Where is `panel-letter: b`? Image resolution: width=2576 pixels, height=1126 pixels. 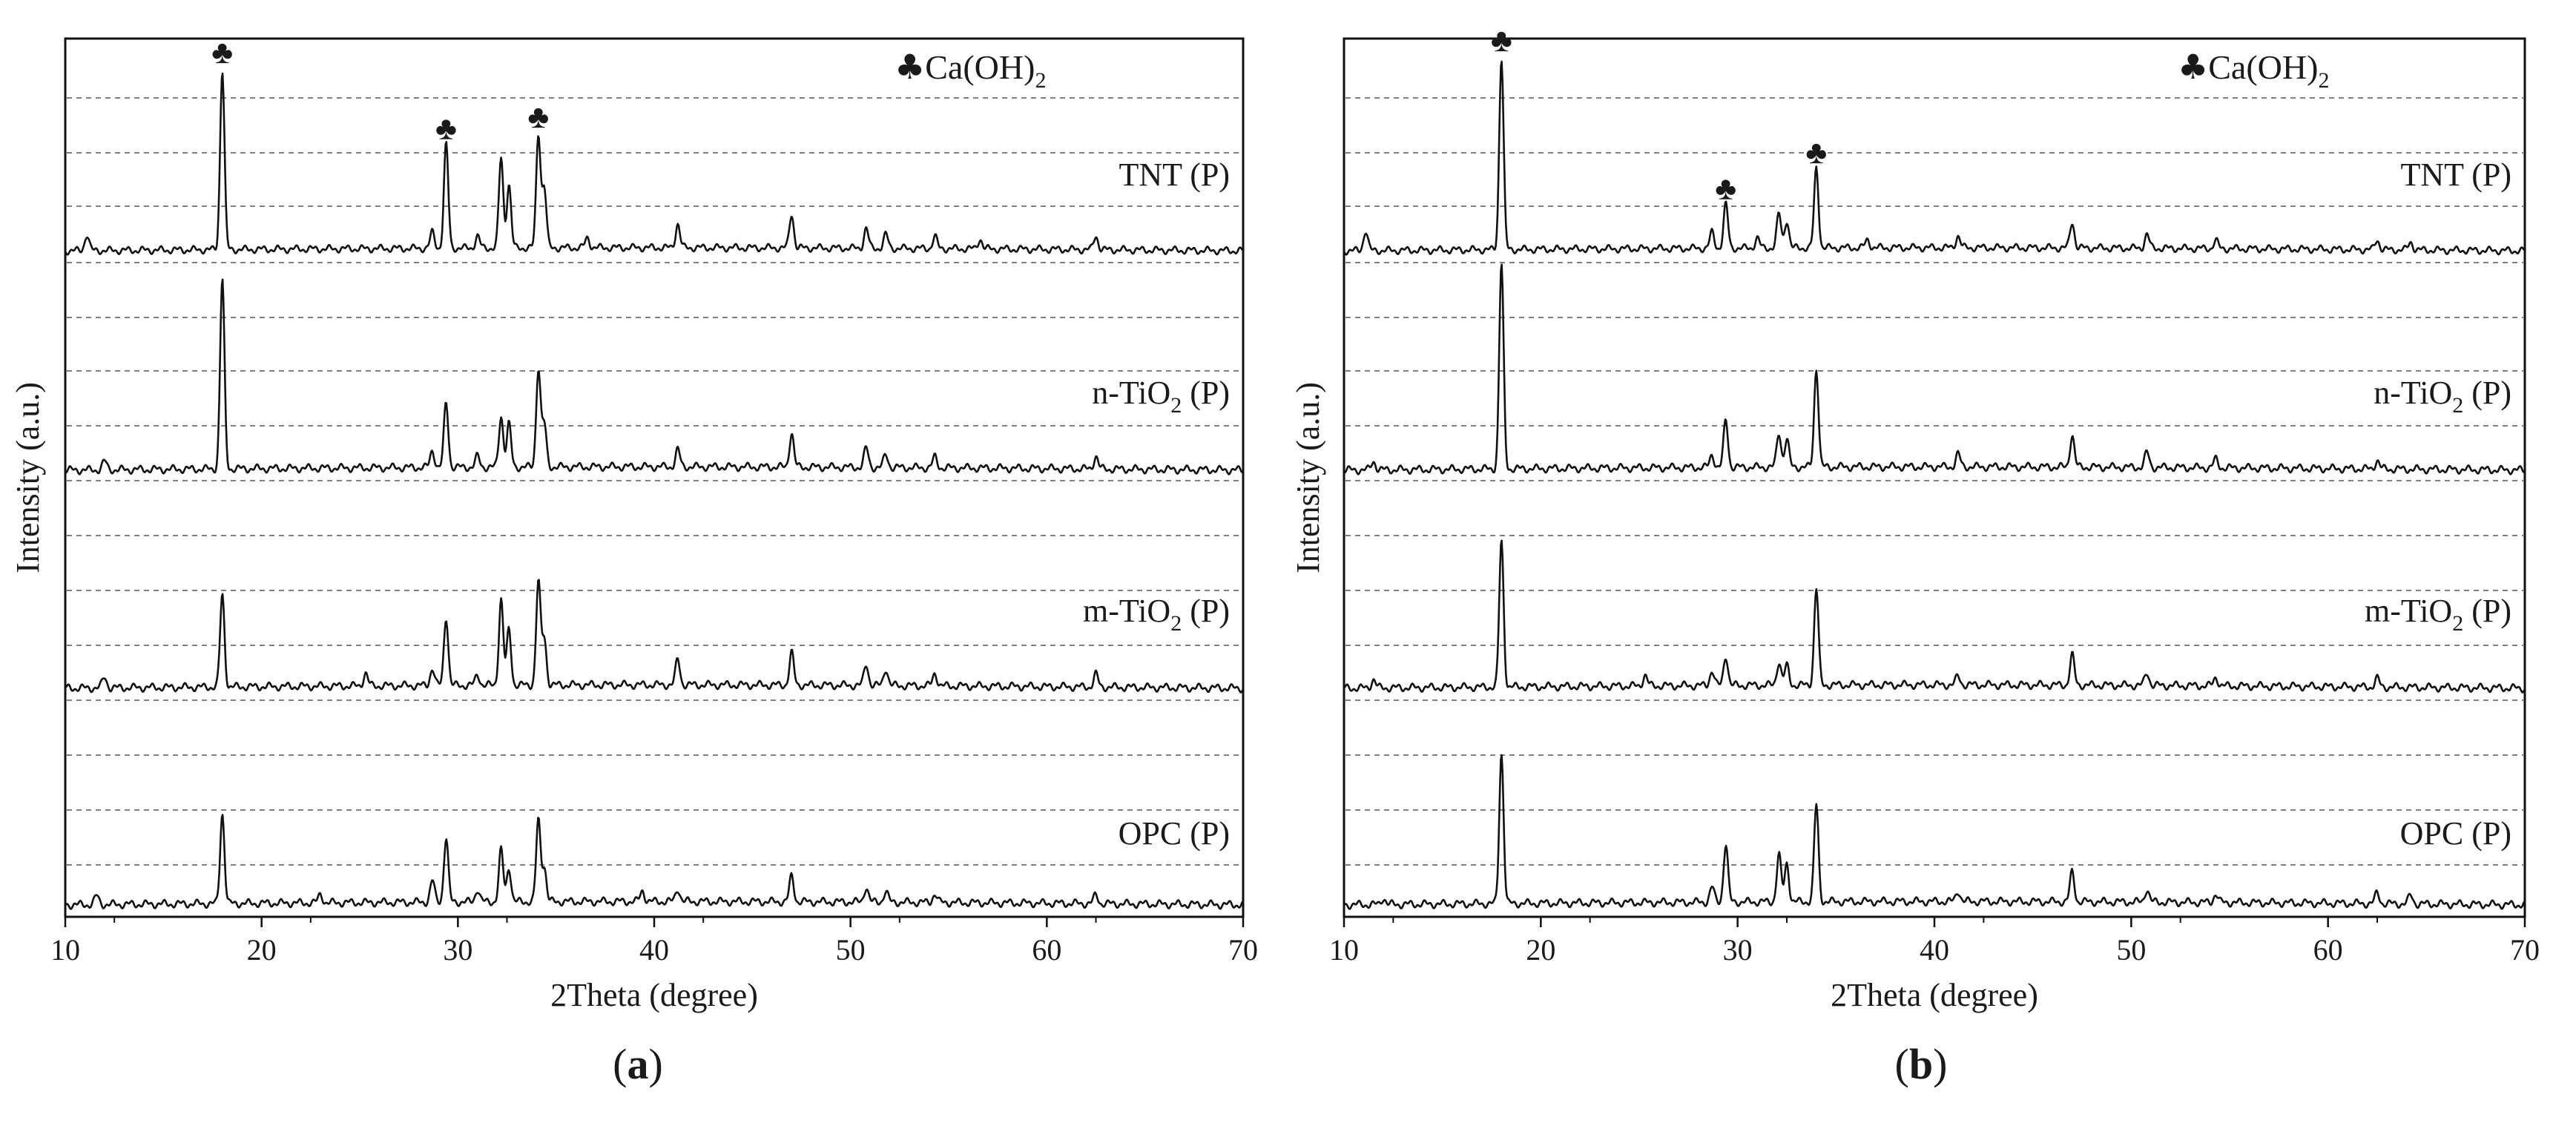
panel-letter: b is located at coordinates (1921, 1064).